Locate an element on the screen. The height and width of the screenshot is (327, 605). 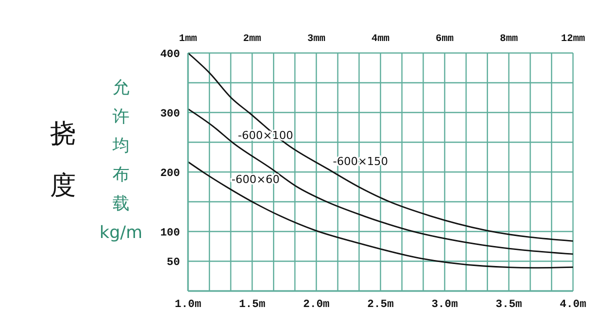
y-tick-label: 50 is located at coordinates (173, 263).